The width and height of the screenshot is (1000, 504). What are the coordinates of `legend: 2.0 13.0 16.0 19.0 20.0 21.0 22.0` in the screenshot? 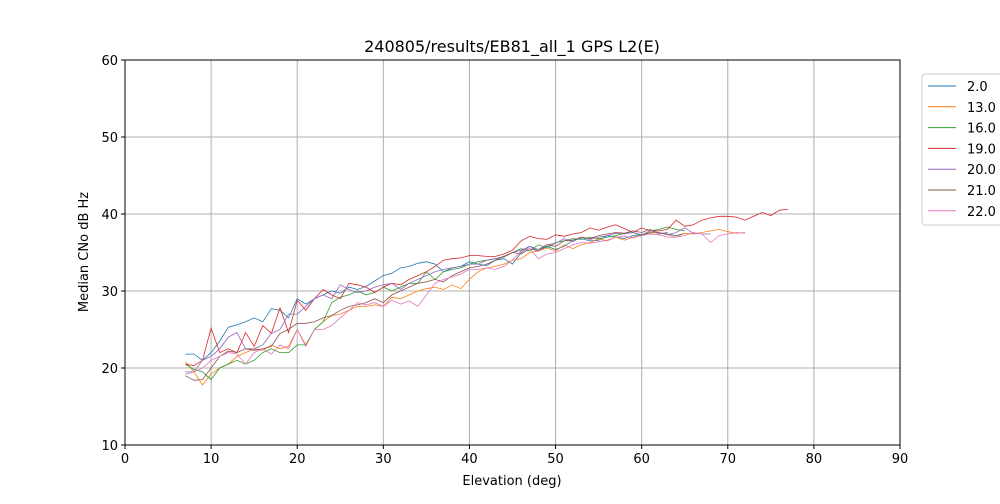 It's located at (960, 149).